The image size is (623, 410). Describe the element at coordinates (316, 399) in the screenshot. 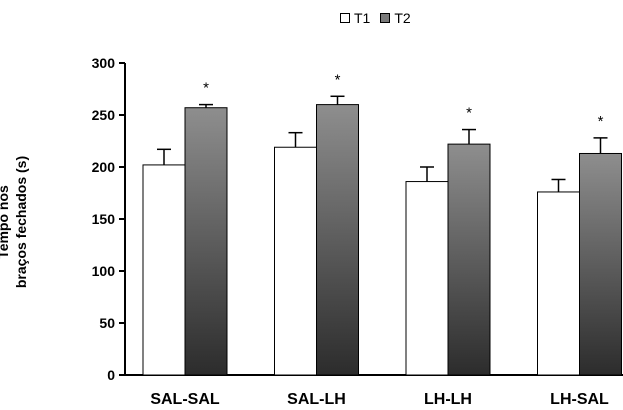

I see `x-category-label: SAL-LH` at that location.